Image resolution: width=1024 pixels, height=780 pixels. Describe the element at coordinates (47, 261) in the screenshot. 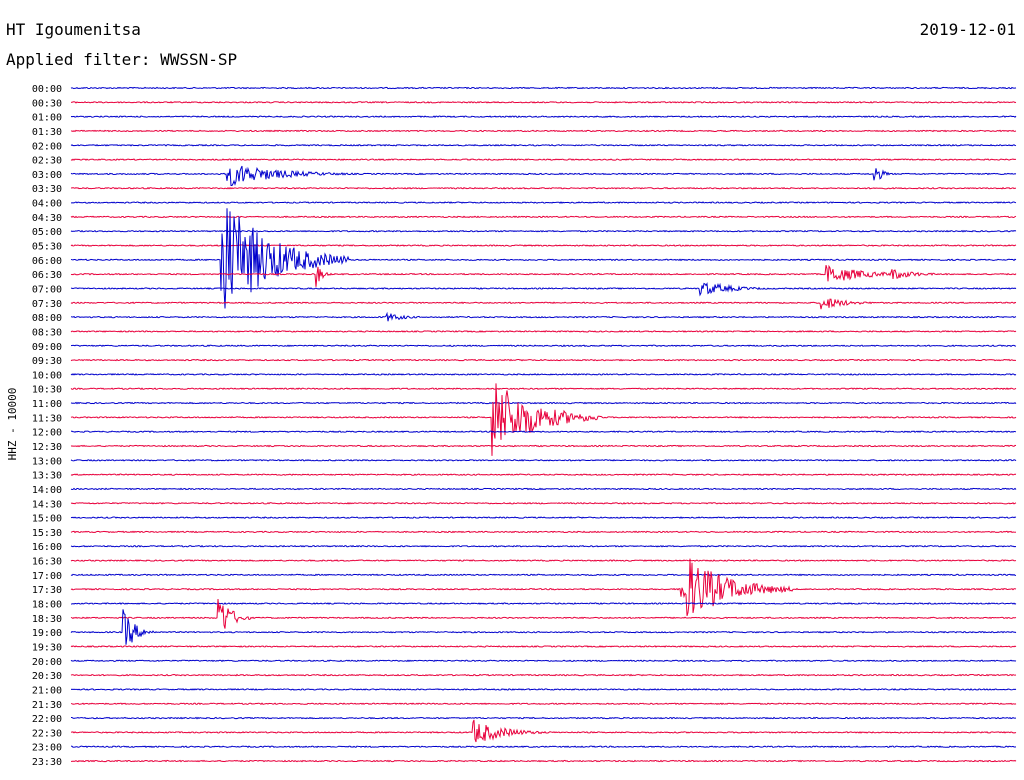

I see `row-label: 06:00` at that location.